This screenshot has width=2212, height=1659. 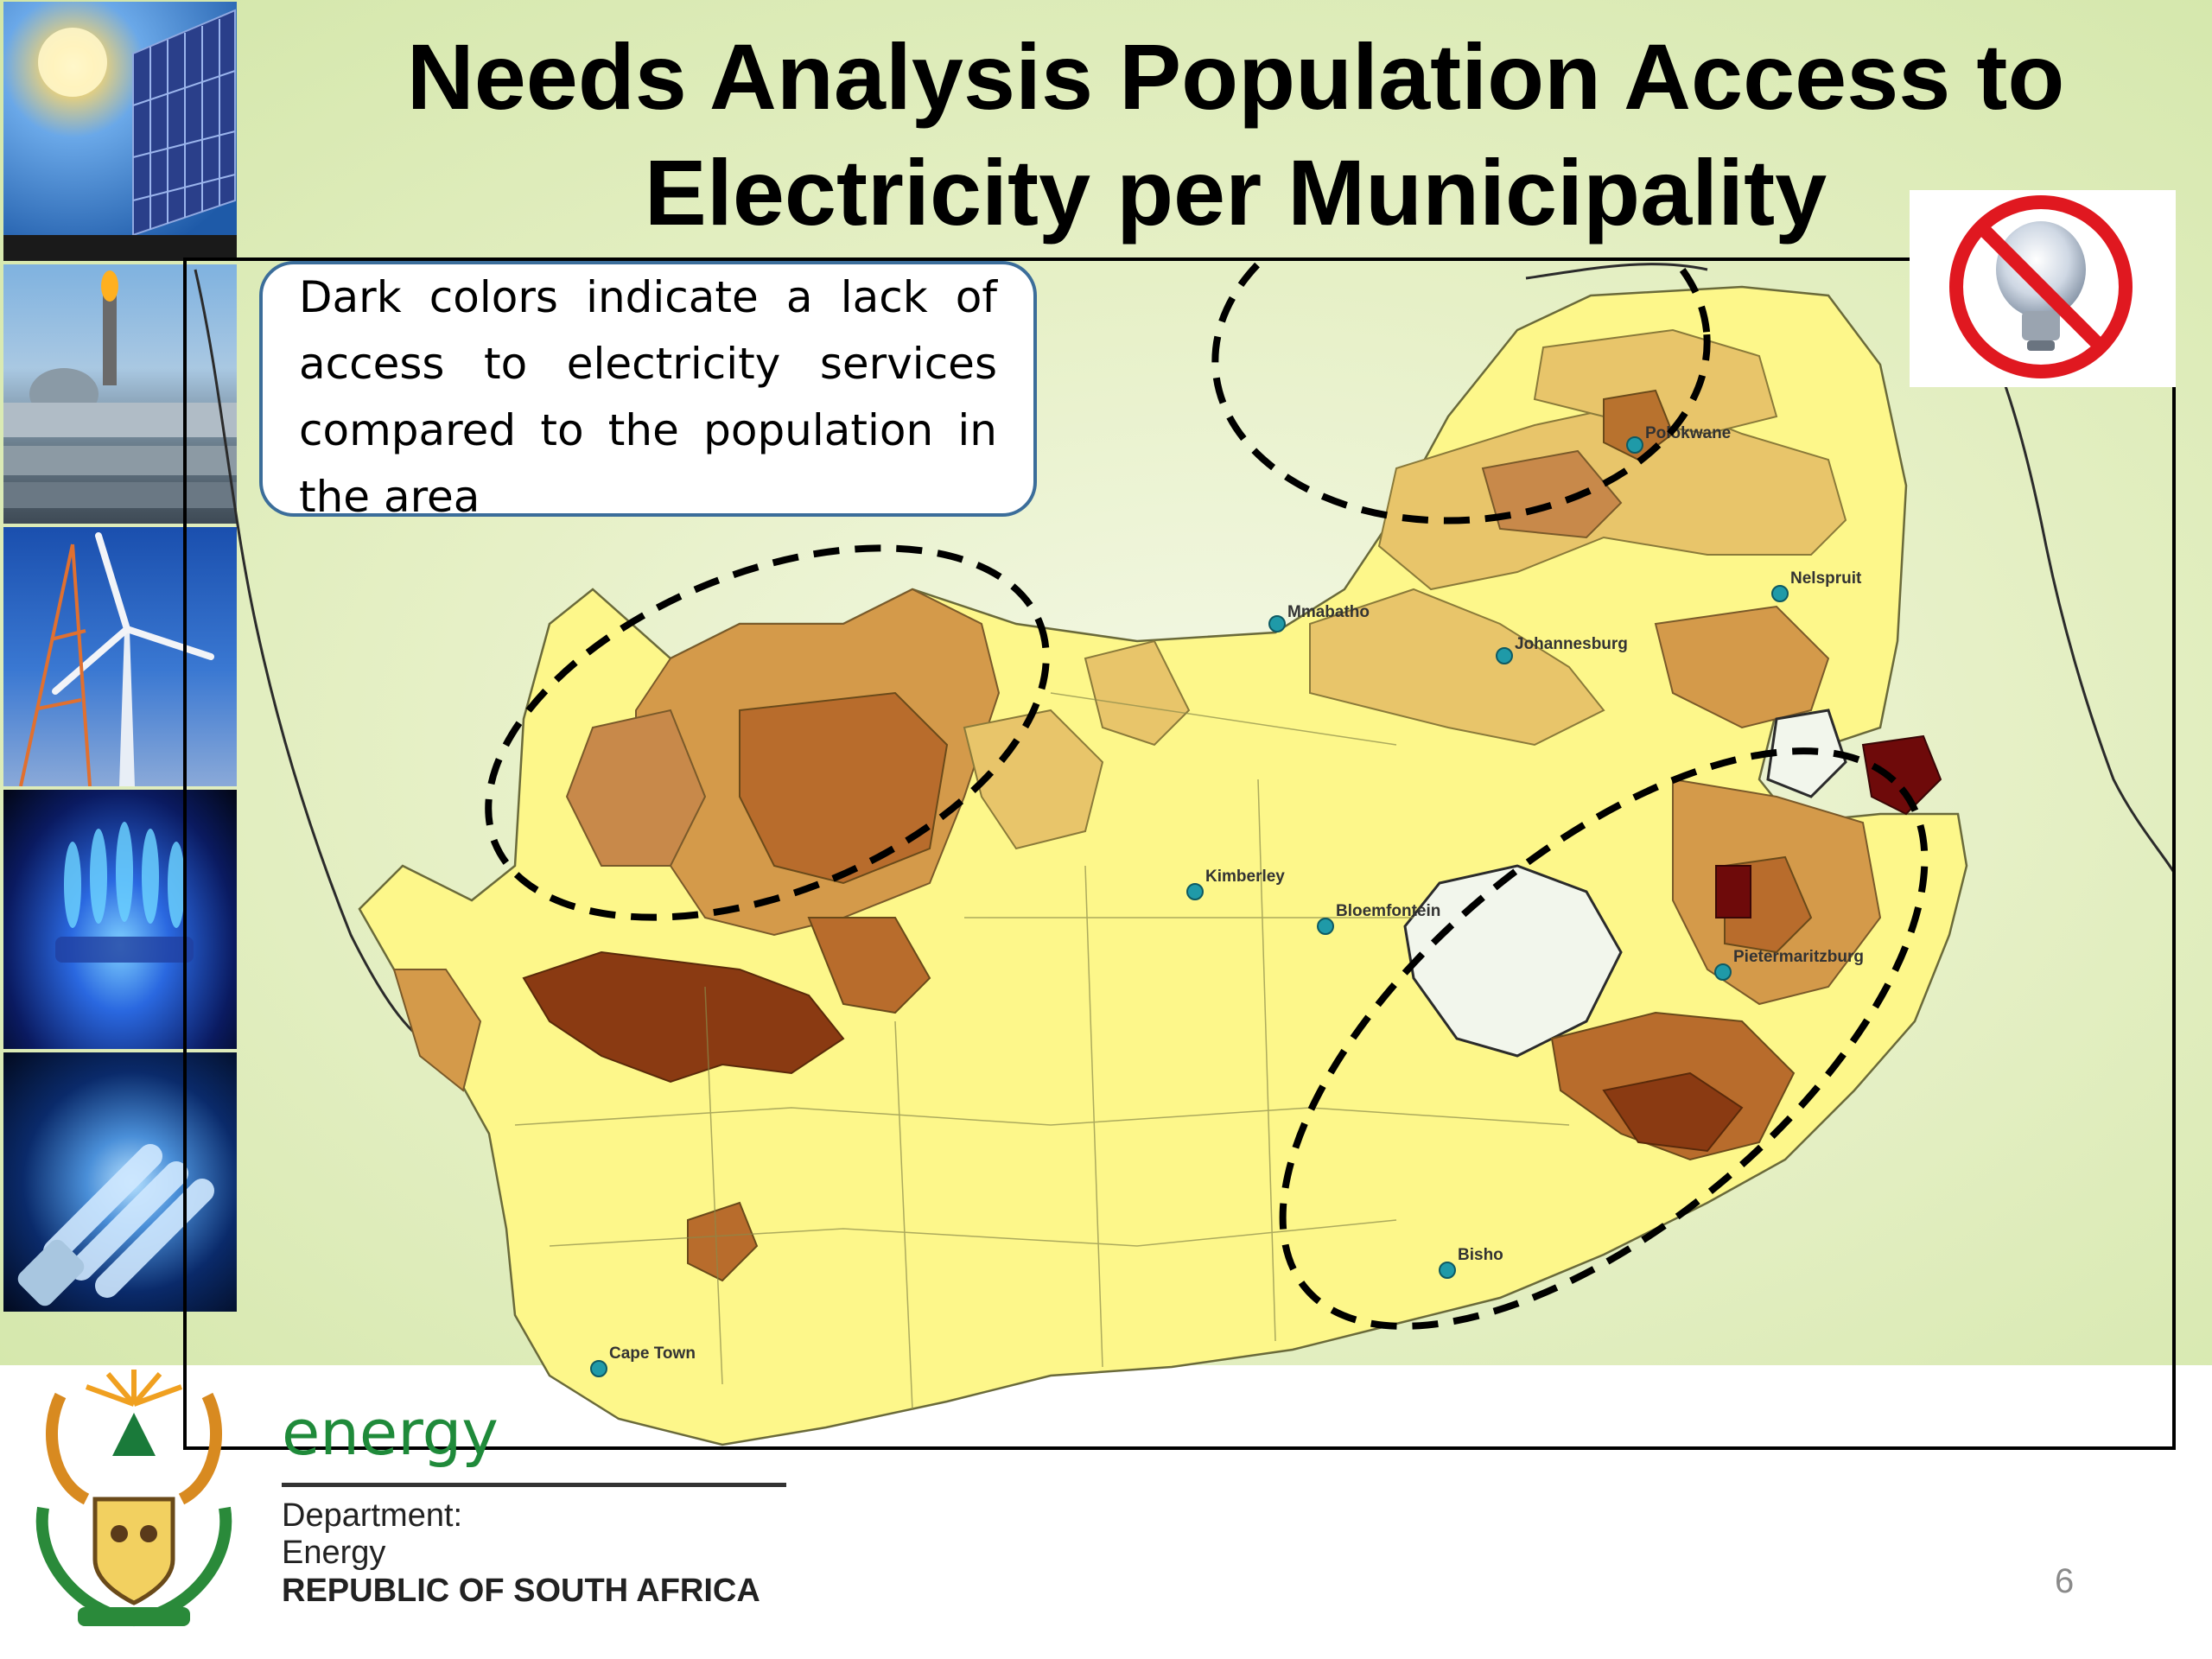 I want to click on svg-text: Bloemfontein, so click(x=1388, y=911).